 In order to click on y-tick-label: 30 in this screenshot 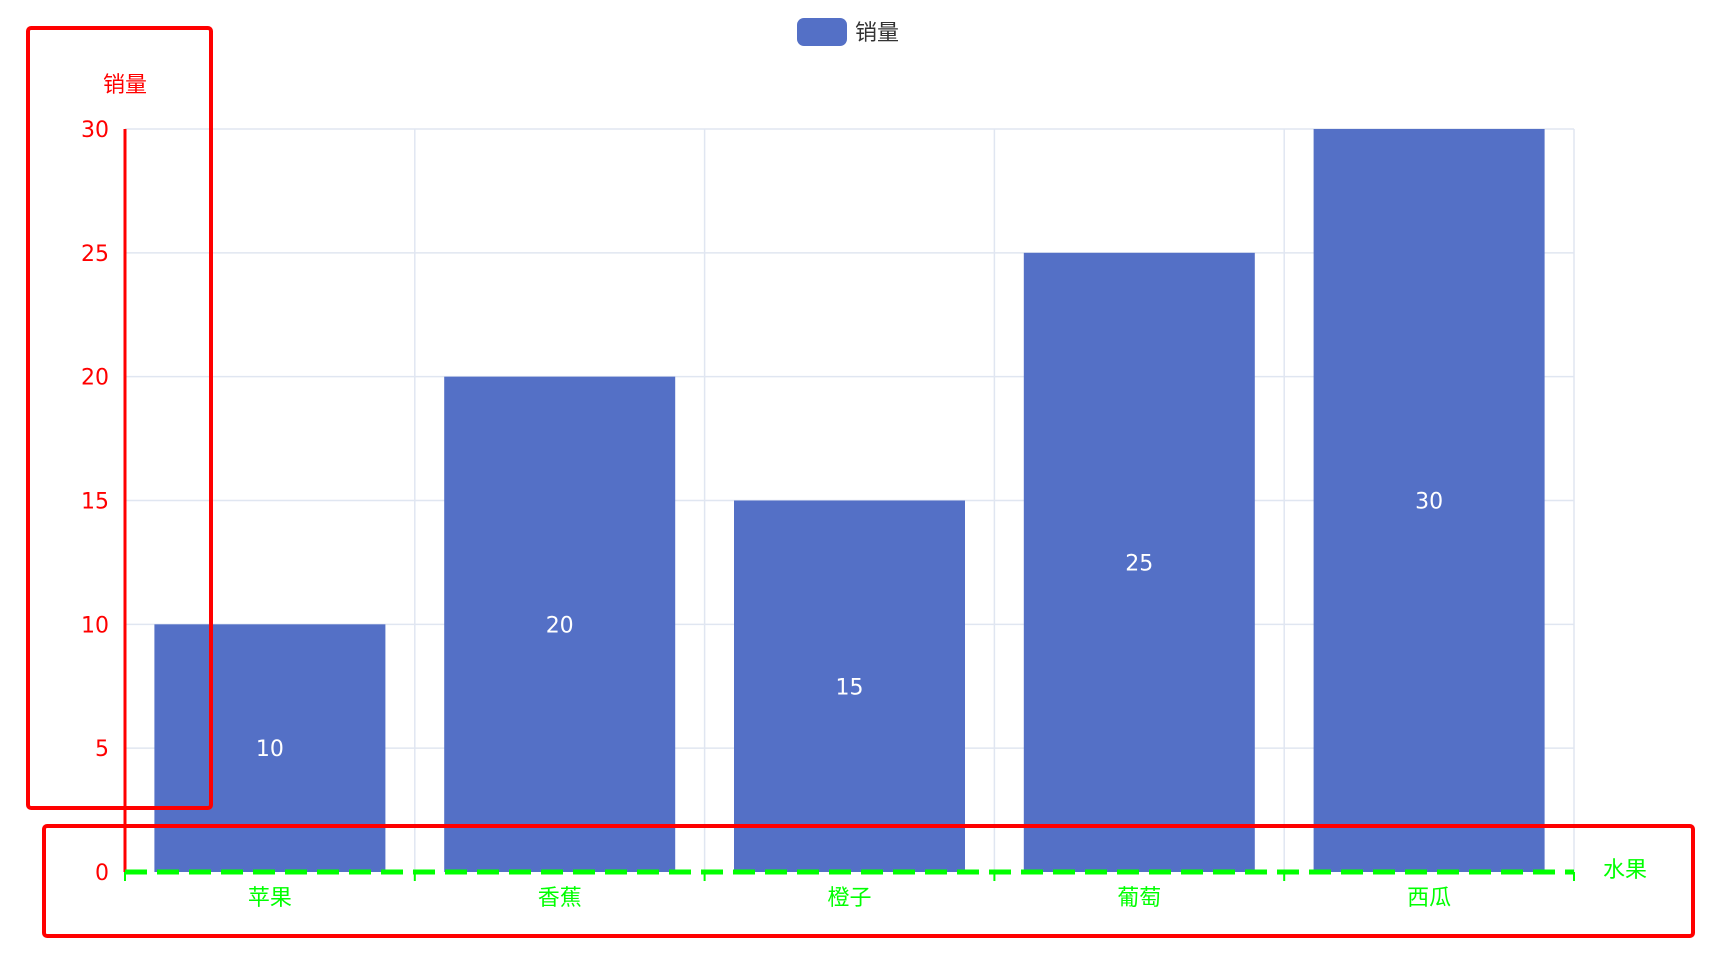, I will do `click(95, 130)`.